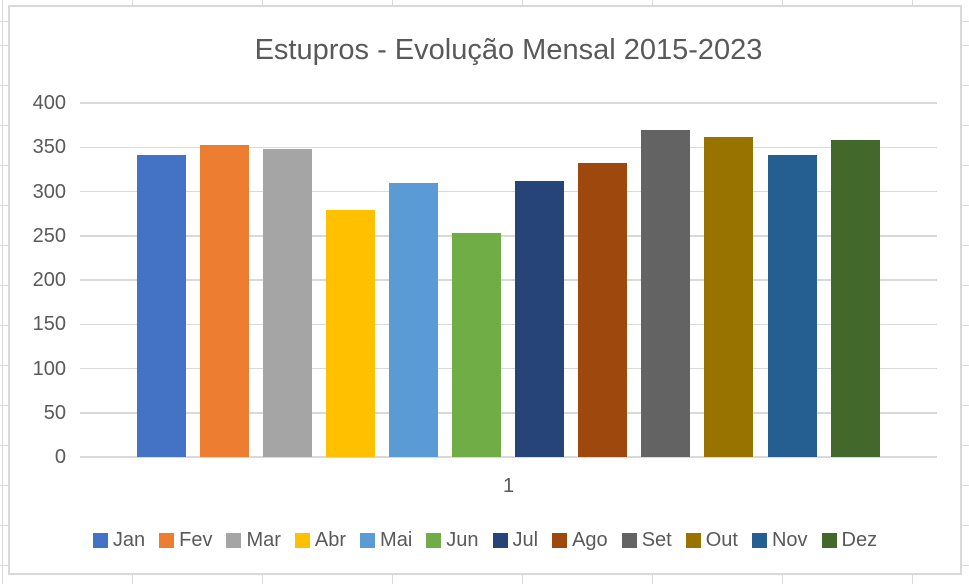 This screenshot has height=584, width=969. I want to click on legend-swatch-fev, so click(167, 540).